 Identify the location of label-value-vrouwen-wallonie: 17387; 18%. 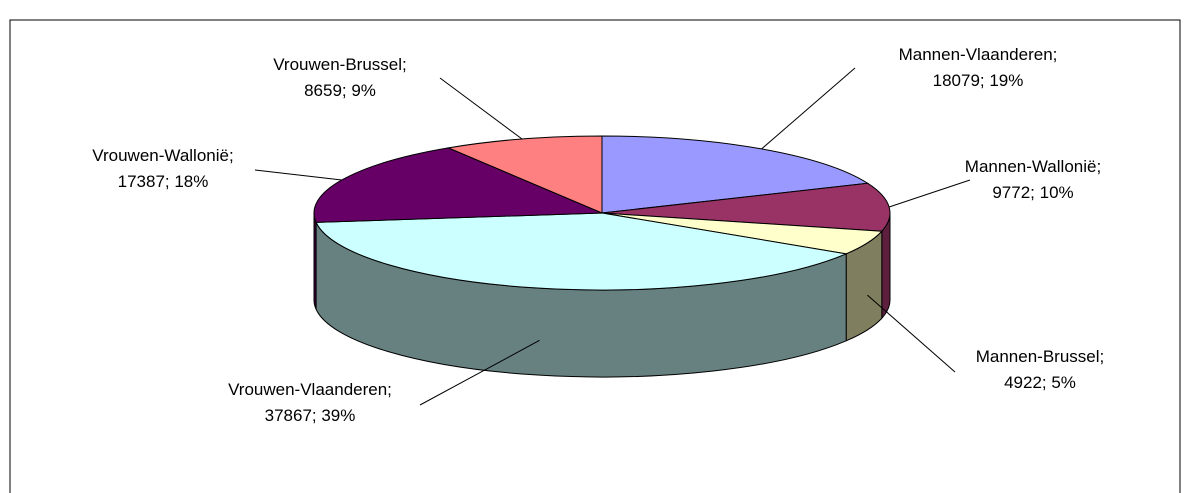
(163, 181).